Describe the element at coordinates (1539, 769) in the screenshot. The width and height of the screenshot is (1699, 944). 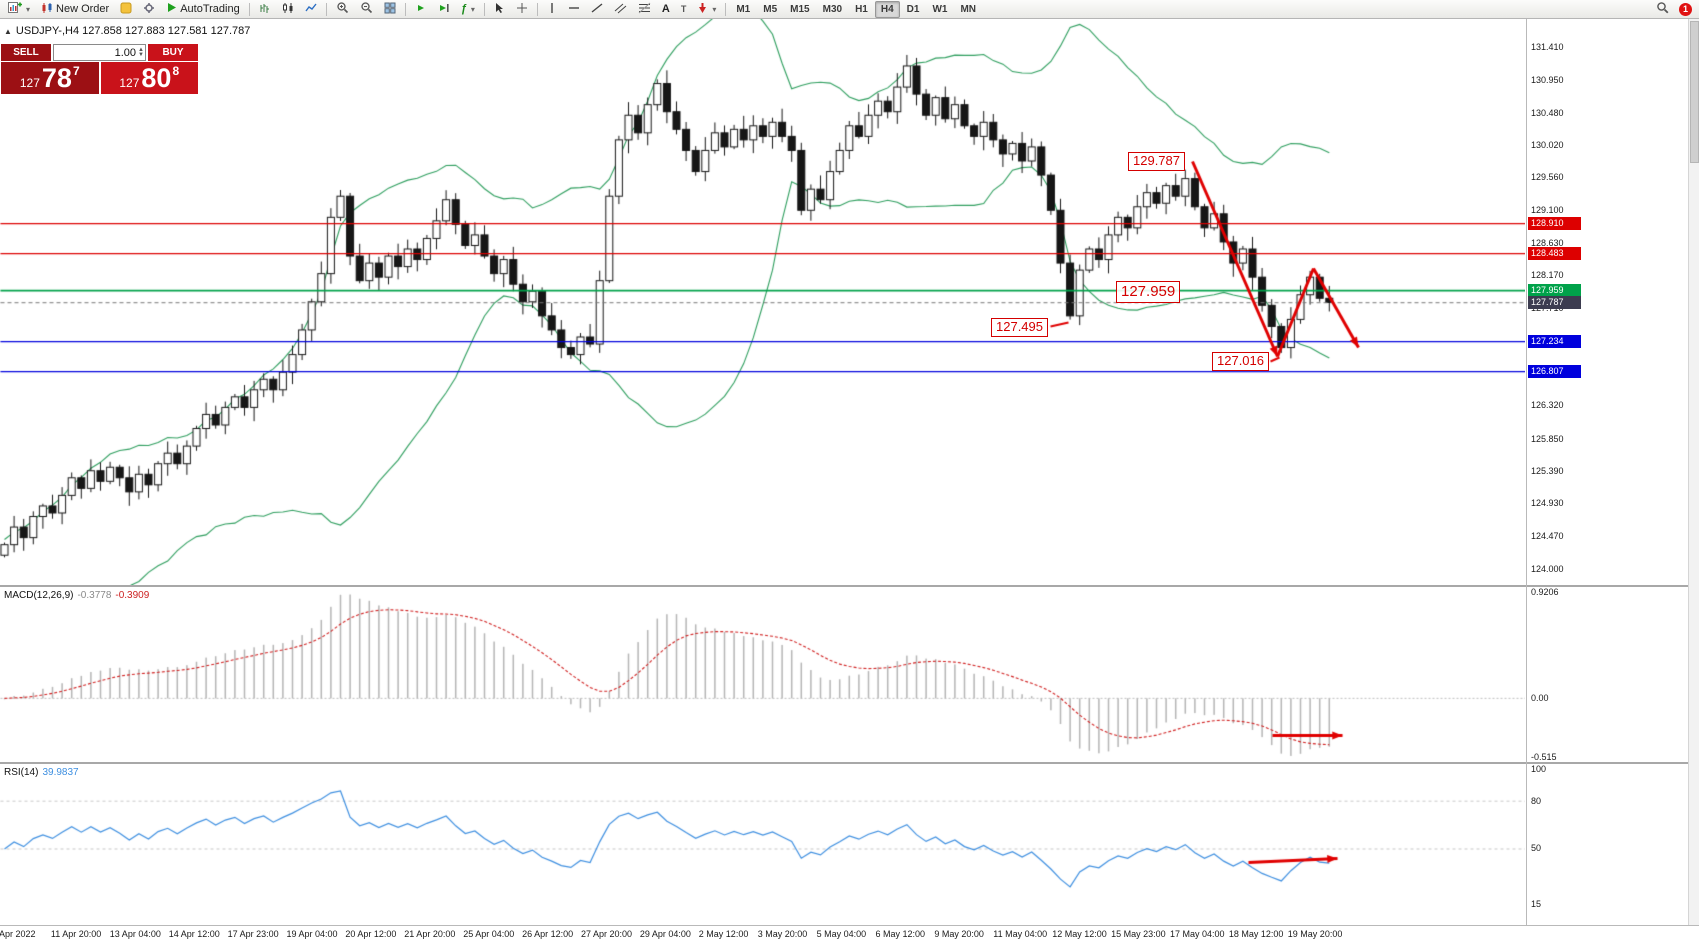
I see `rsi-scale-label: 100` at that location.